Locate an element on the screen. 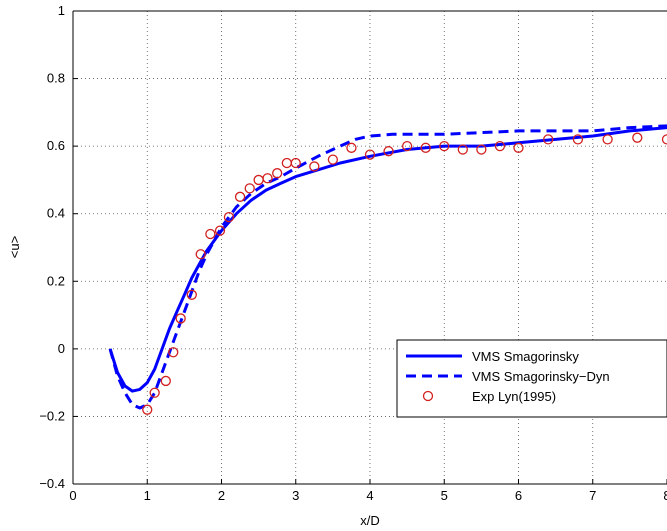  y-axis-label: <u> is located at coordinates (14, 247).